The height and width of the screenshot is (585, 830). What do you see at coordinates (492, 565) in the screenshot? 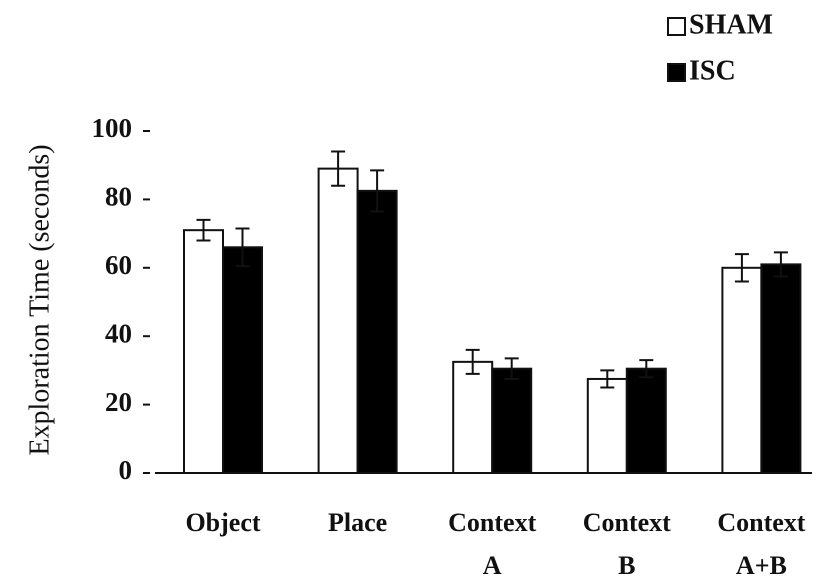
I see `x-tick-label-line: A` at bounding box center [492, 565].